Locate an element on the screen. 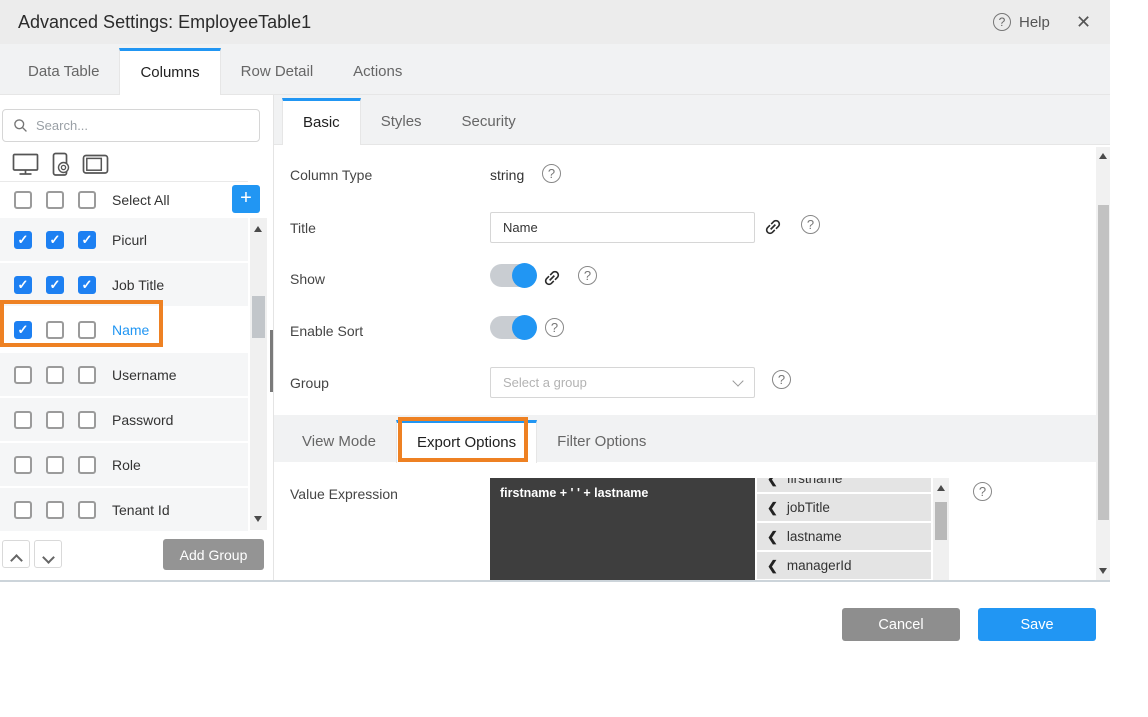 The image size is (1148, 717). tab-view-mode: View Mode is located at coordinates (339, 441).